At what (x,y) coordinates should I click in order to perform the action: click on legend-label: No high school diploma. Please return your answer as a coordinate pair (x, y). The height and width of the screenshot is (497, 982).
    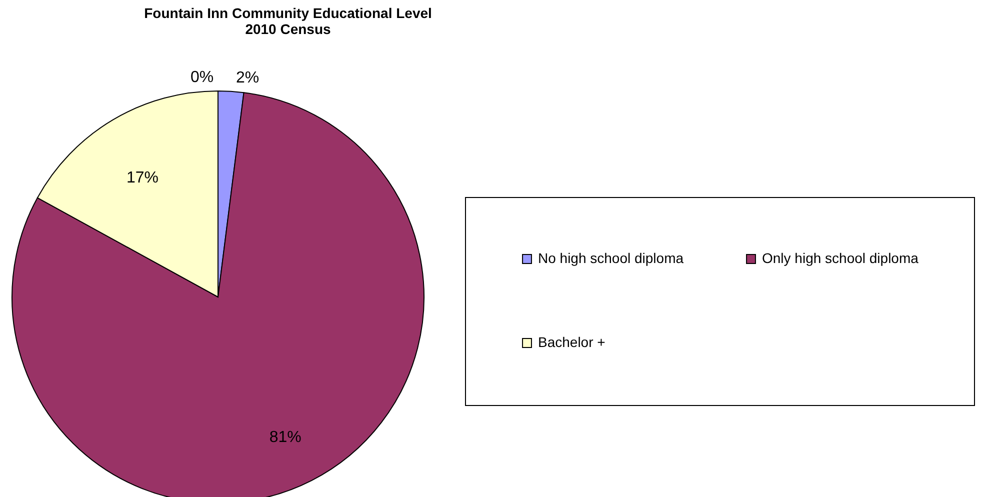
    Looking at the image, I should click on (611, 258).